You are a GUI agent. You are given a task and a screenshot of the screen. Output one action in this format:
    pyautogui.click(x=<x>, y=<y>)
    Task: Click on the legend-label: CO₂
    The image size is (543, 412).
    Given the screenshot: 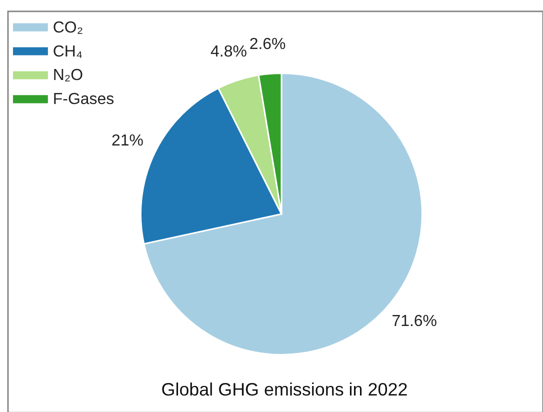 What is the action you would take?
    pyautogui.click(x=68, y=27)
    